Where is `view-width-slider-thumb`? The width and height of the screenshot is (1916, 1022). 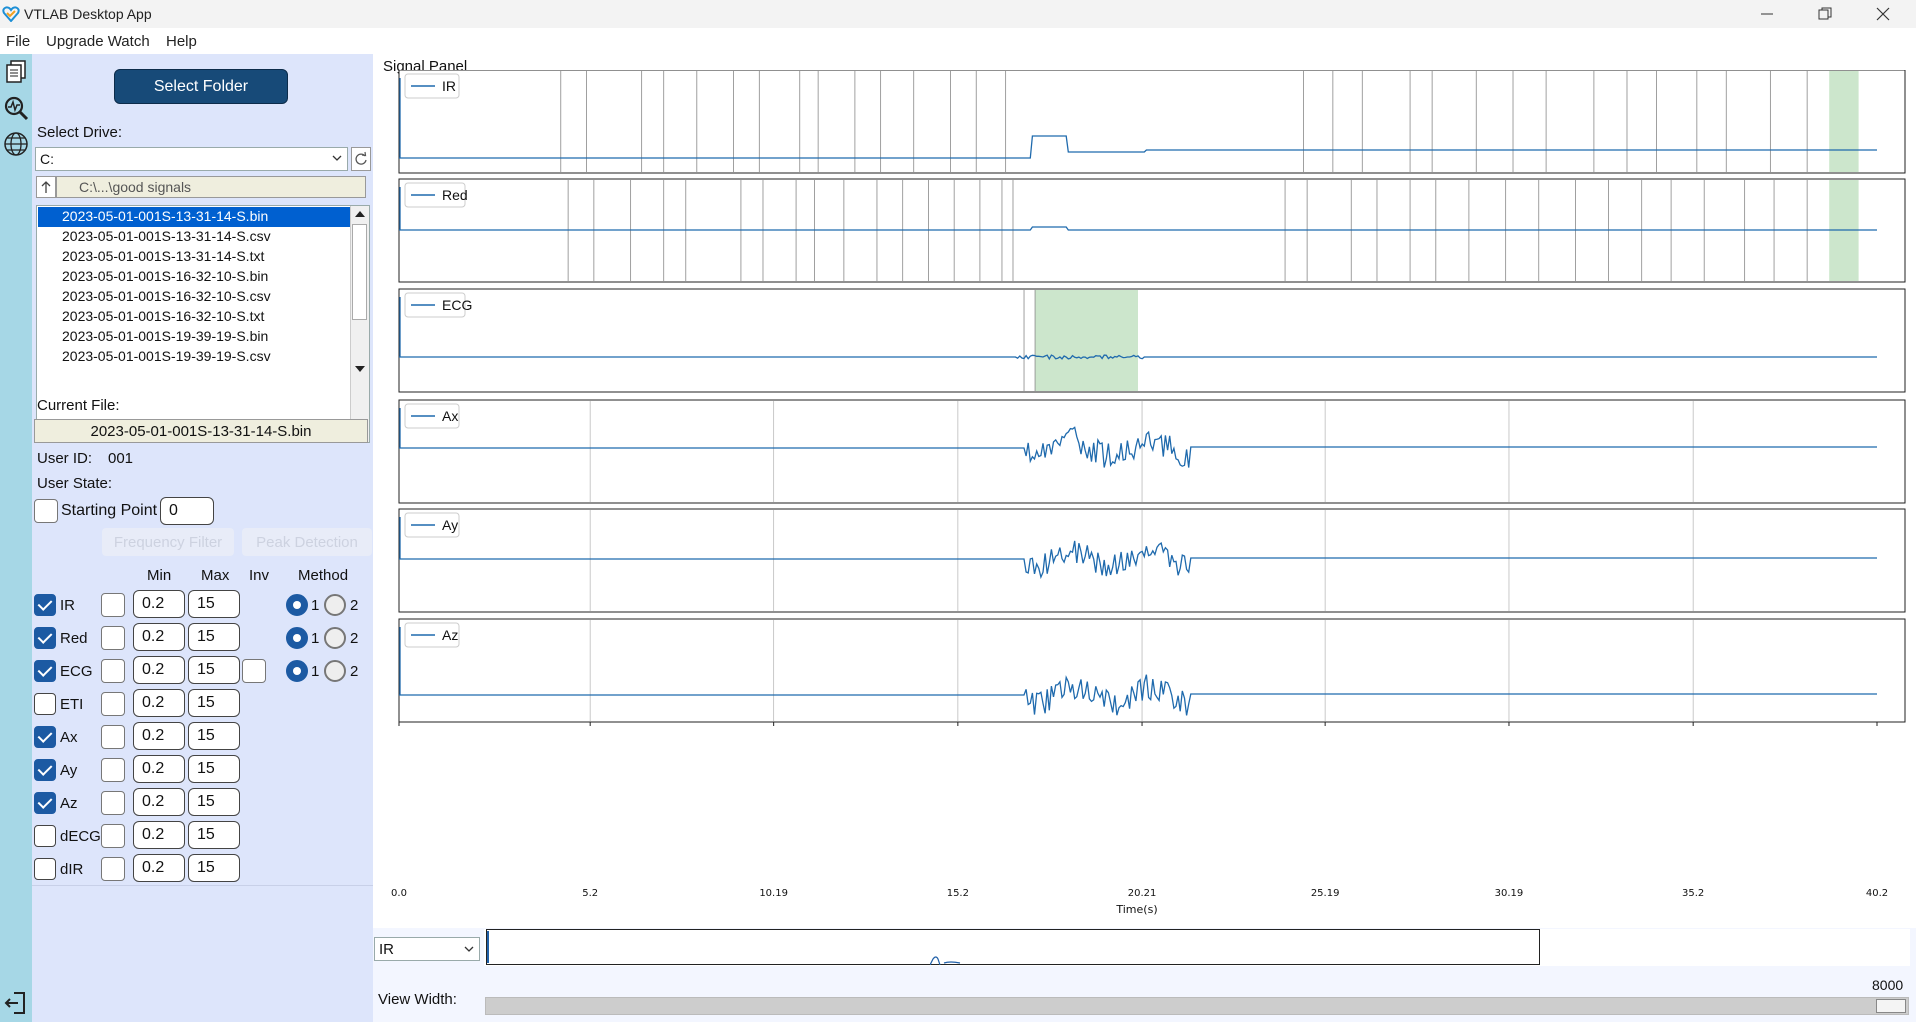
view-width-slider-thumb is located at coordinates (1891, 1006).